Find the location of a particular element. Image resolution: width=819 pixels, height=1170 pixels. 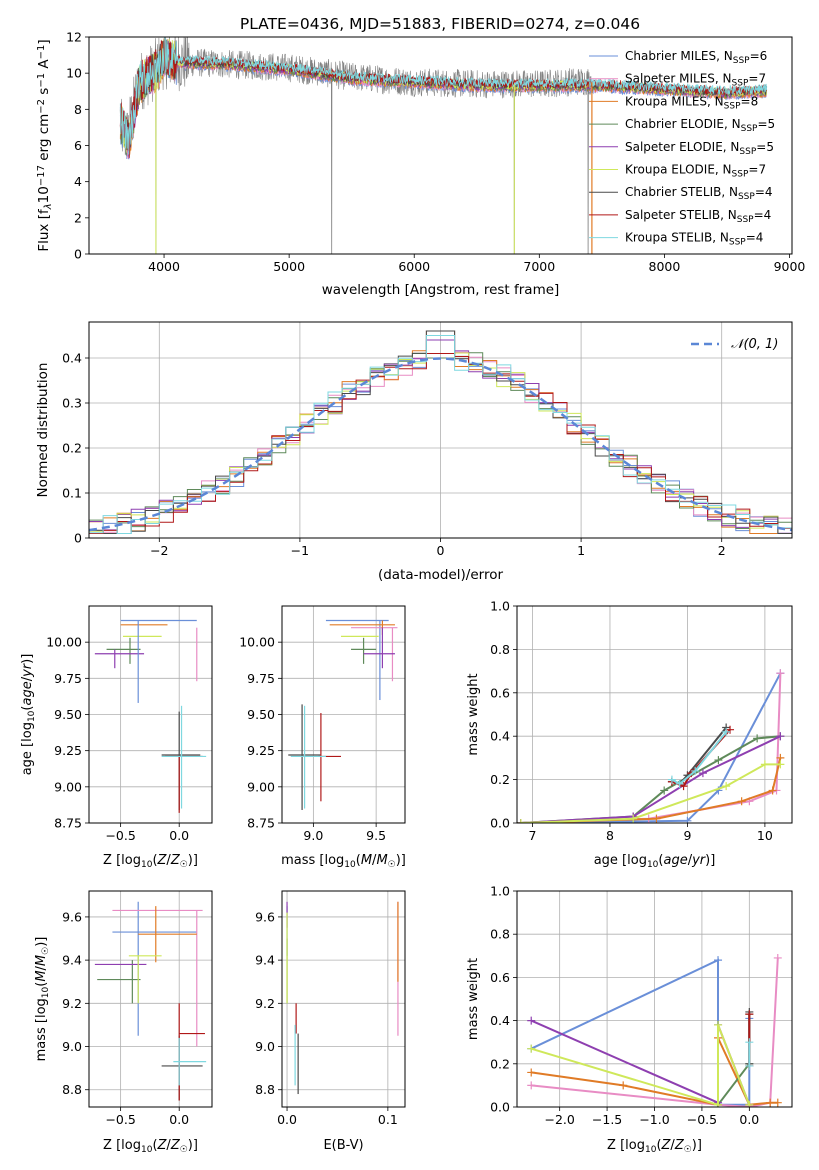

label-part: E(B-V) is located at coordinates (343, 1145).